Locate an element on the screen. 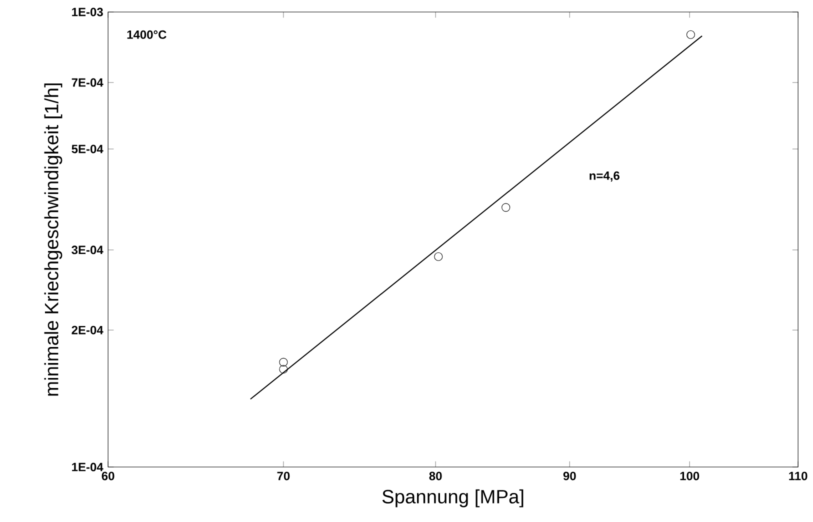 Image resolution: width=813 pixels, height=522 pixels. annotation: 1400°C is located at coordinates (146, 34).